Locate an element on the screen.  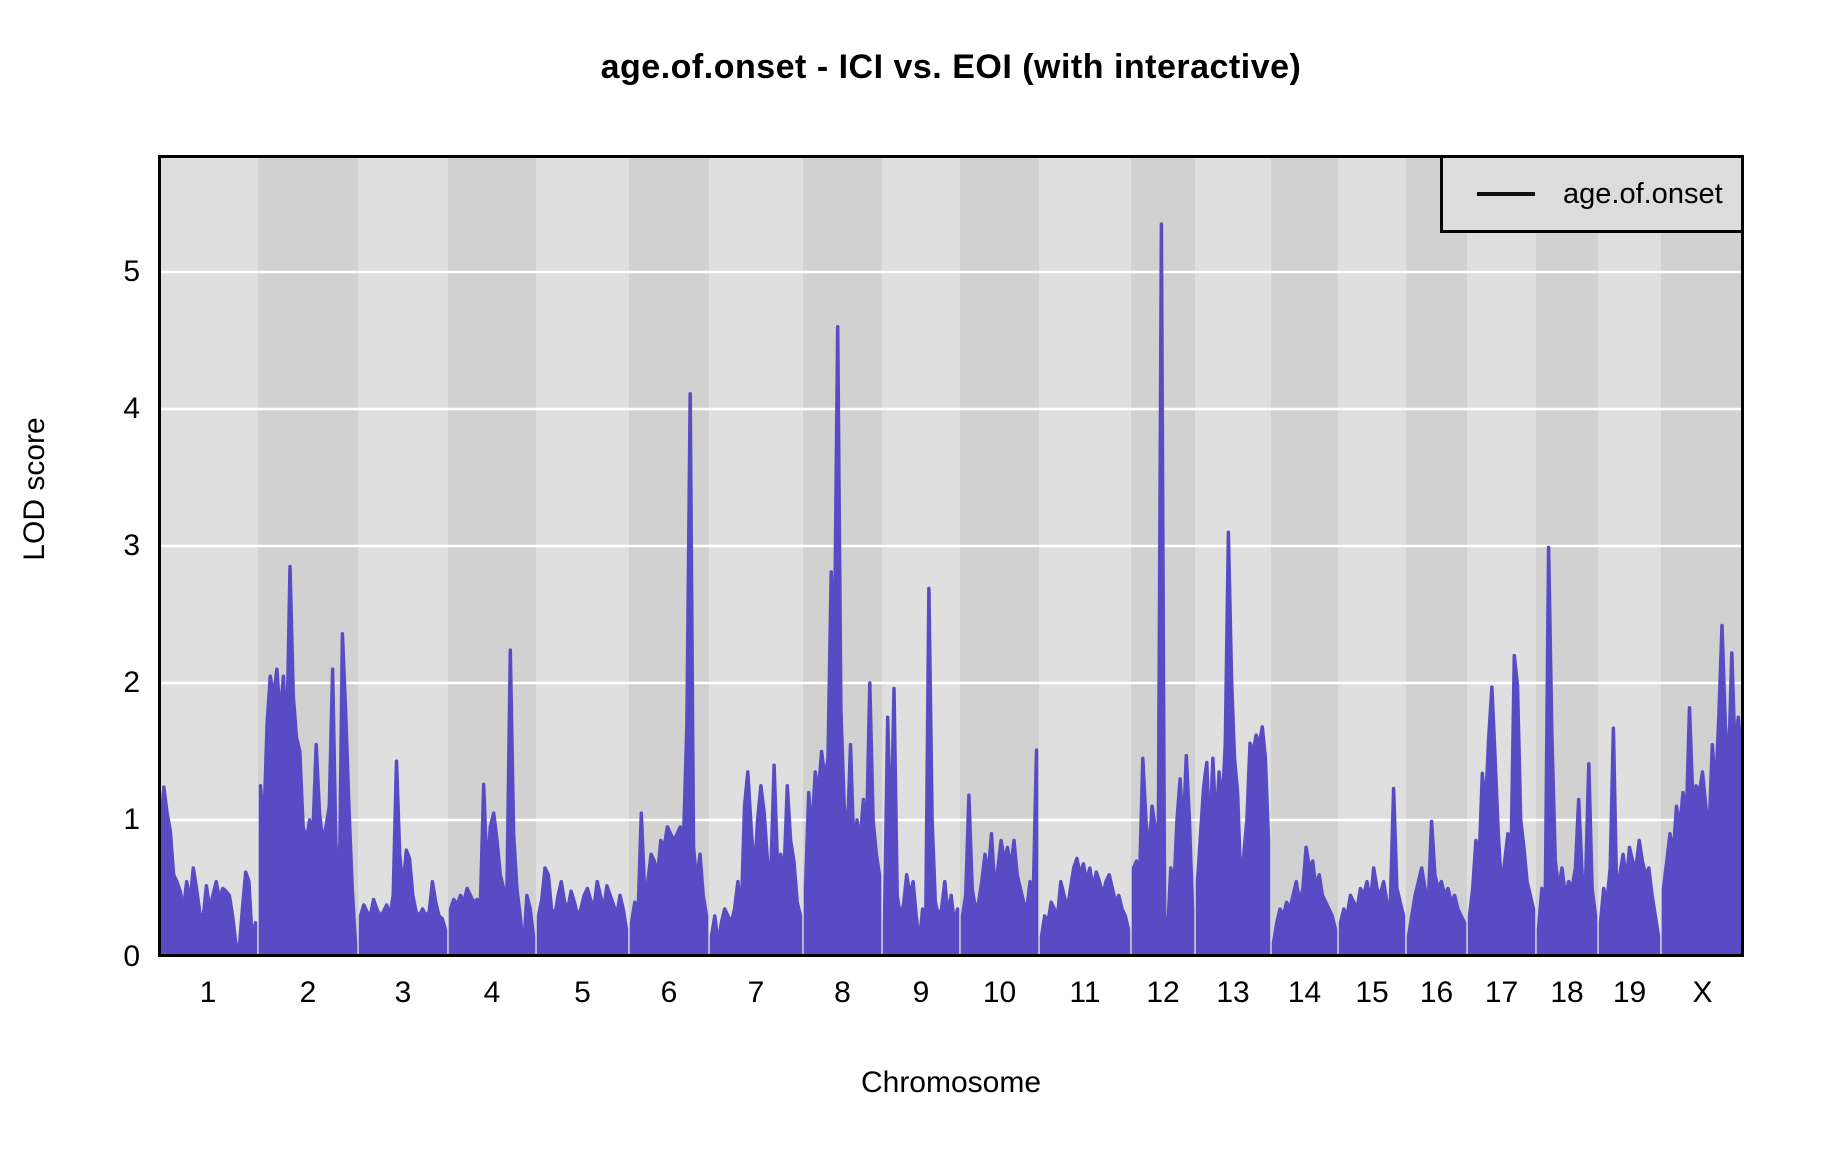
chromosome-label-6: 6 is located at coordinates (669, 992).